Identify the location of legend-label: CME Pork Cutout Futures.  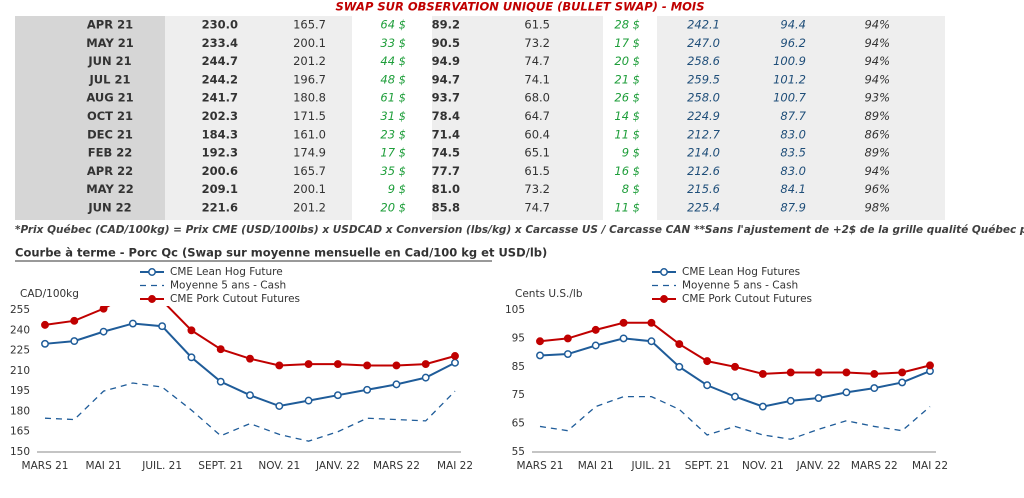
(235, 299).